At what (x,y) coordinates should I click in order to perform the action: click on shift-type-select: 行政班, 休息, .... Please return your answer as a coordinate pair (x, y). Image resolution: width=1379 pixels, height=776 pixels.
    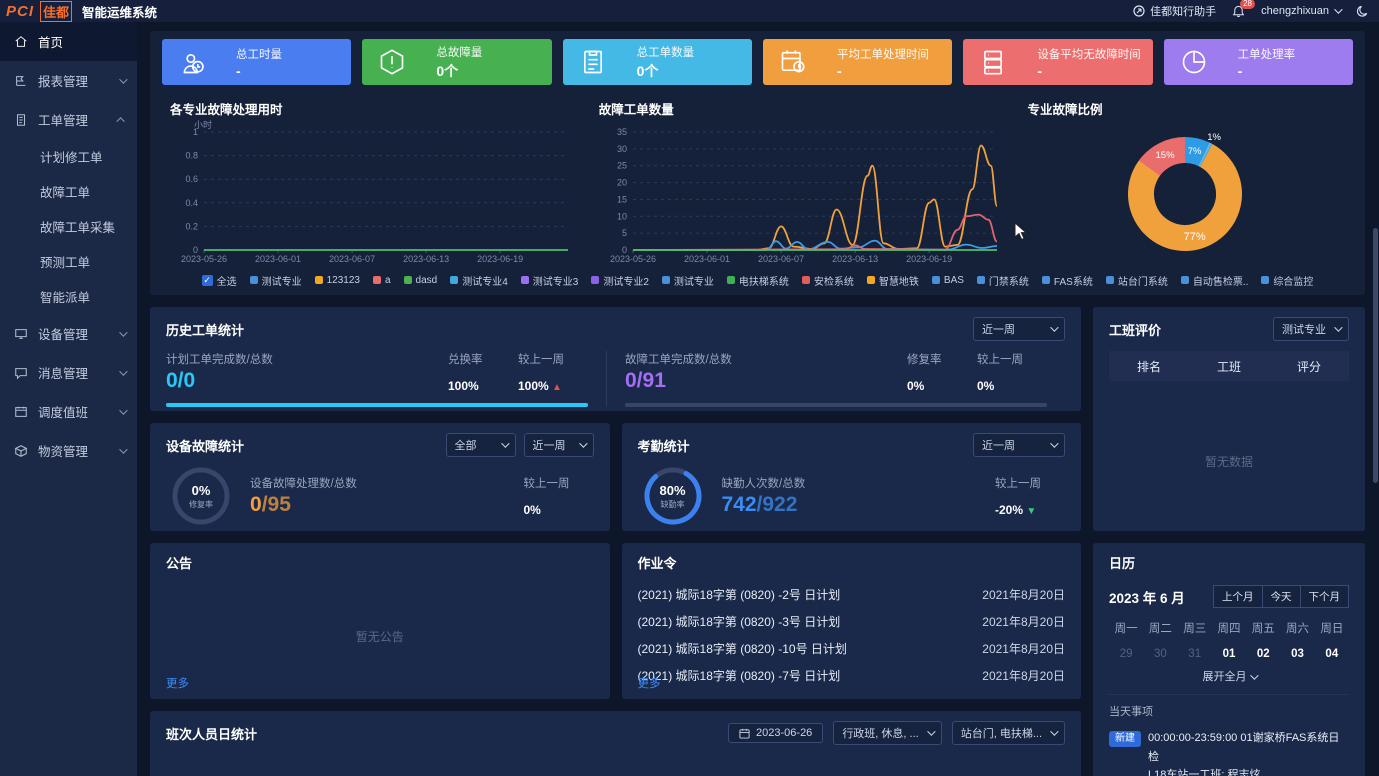
    Looking at the image, I should click on (887, 733).